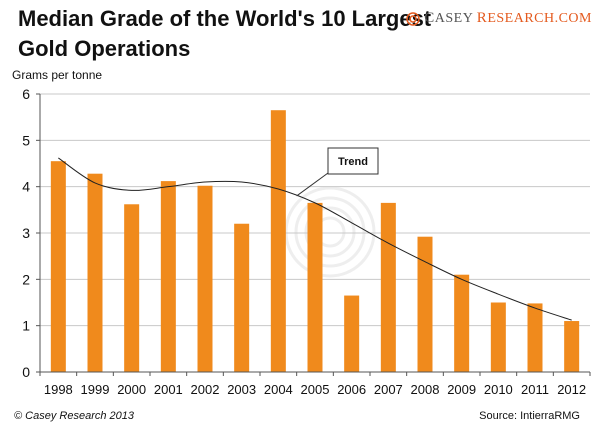  What do you see at coordinates (351, 389) in the screenshot?
I see `x-tick-label: 2006` at bounding box center [351, 389].